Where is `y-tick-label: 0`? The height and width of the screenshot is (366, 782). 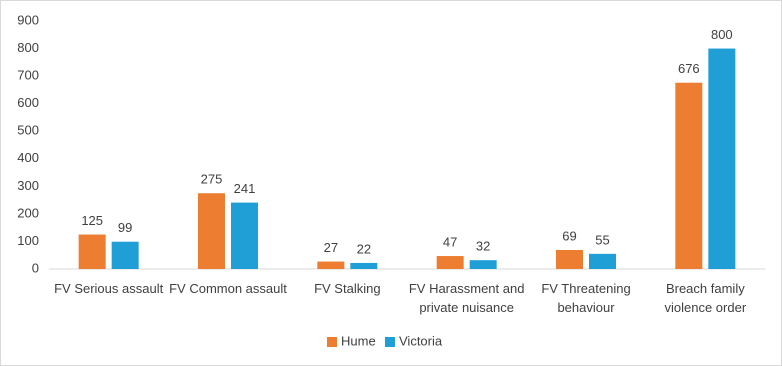
y-tick-label: 0 is located at coordinates (35, 267).